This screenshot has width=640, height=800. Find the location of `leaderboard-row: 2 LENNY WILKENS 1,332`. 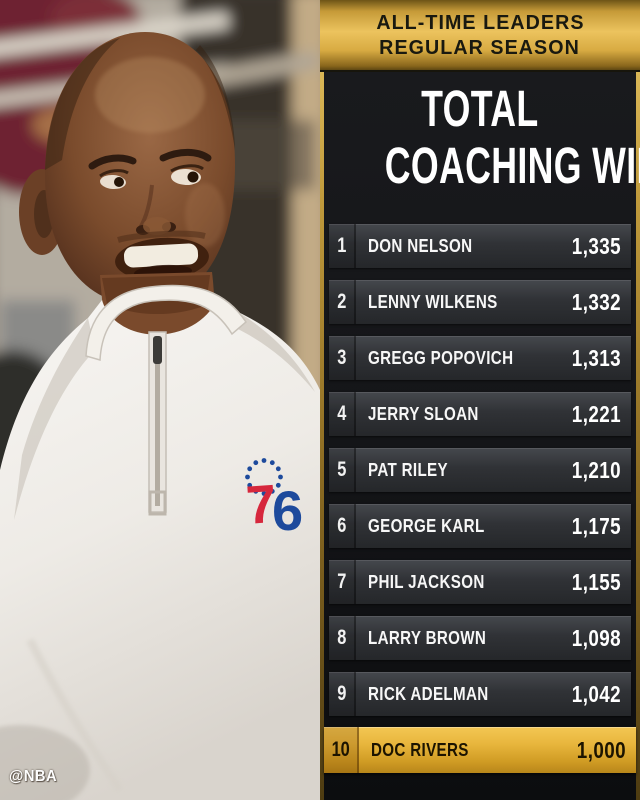

leaderboard-row: 2 LENNY WILKENS 1,332 is located at coordinates (480, 302).